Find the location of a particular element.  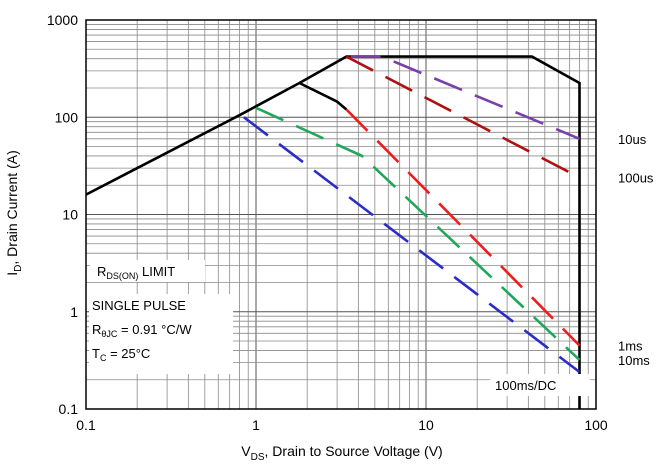

y-tick-label: 100 is located at coordinates (67, 117).